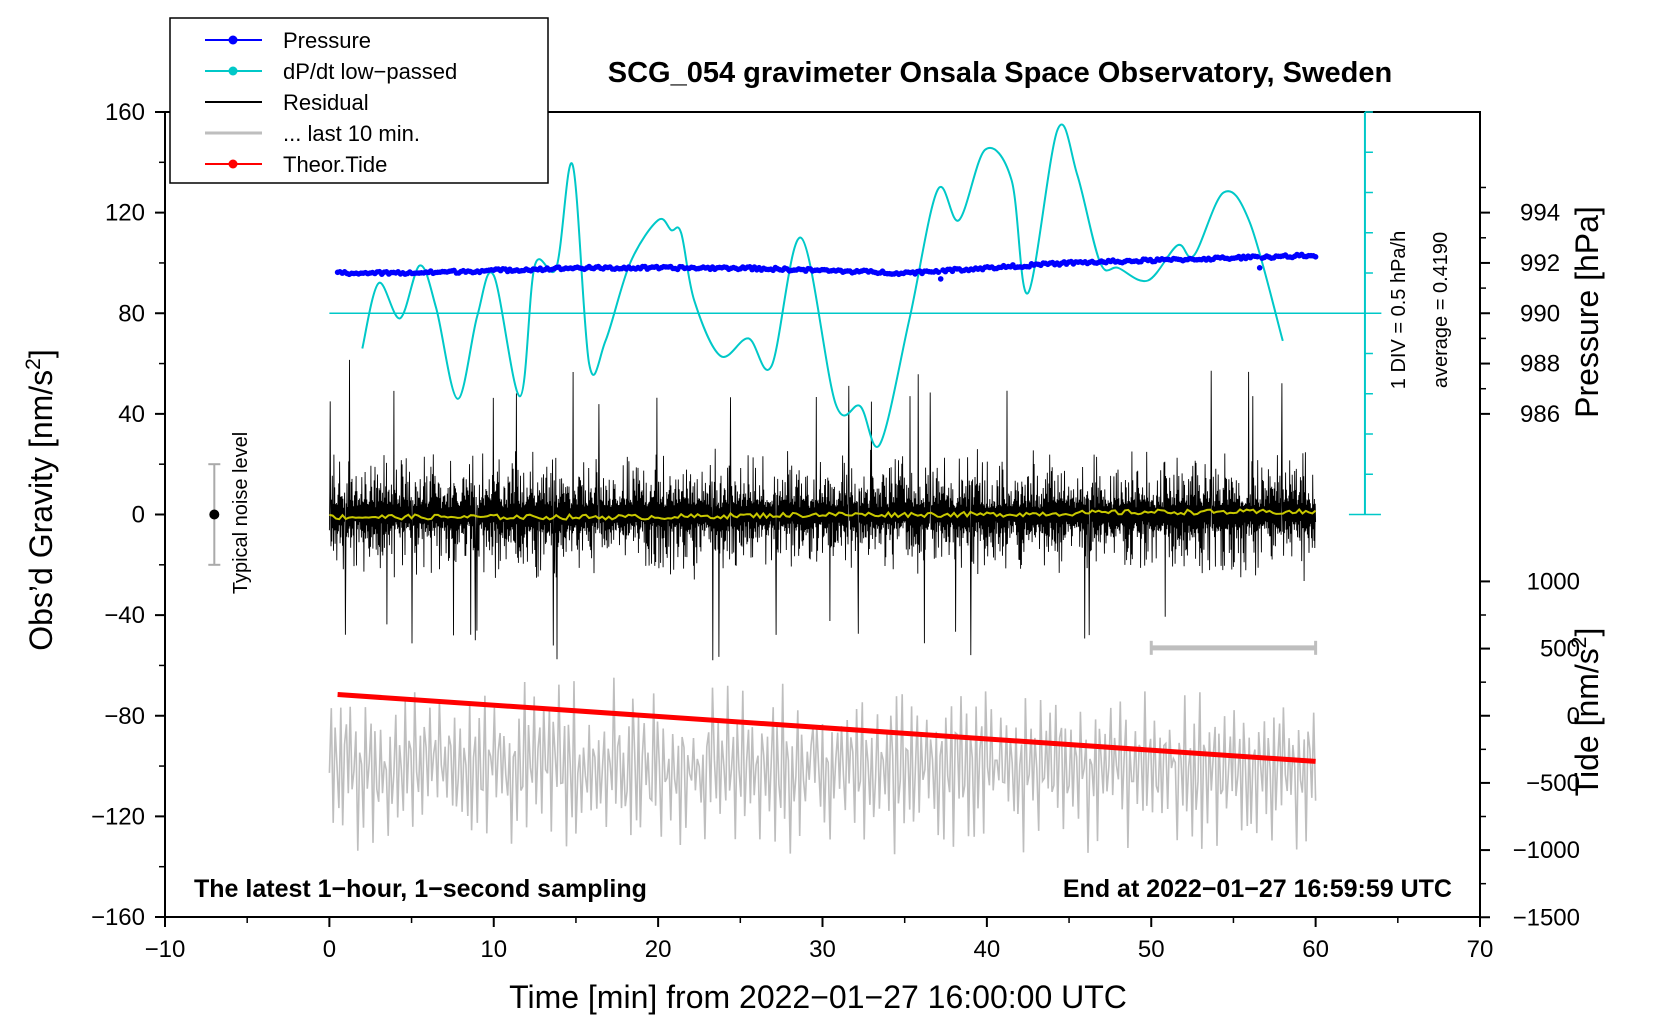 The width and height of the screenshot is (1660, 1020). What do you see at coordinates (1540, 313) in the screenshot?
I see `pressure-tick-label: 990` at bounding box center [1540, 313].